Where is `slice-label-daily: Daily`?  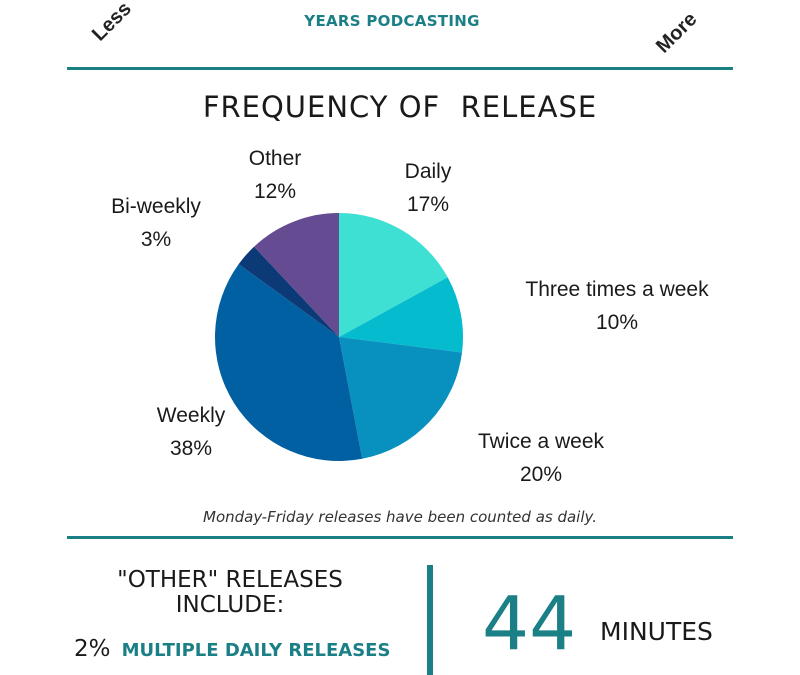
slice-label-daily: Daily is located at coordinates (428, 171).